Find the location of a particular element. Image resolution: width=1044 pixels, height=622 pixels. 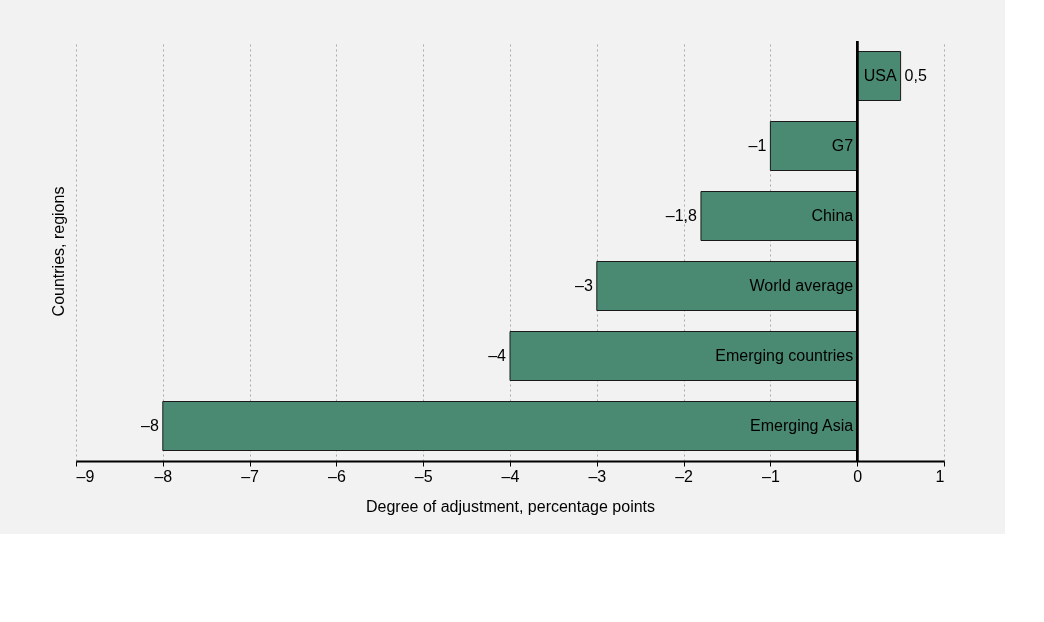

x-axis-title: Degree of adjustment, percentage points is located at coordinates (510, 506).